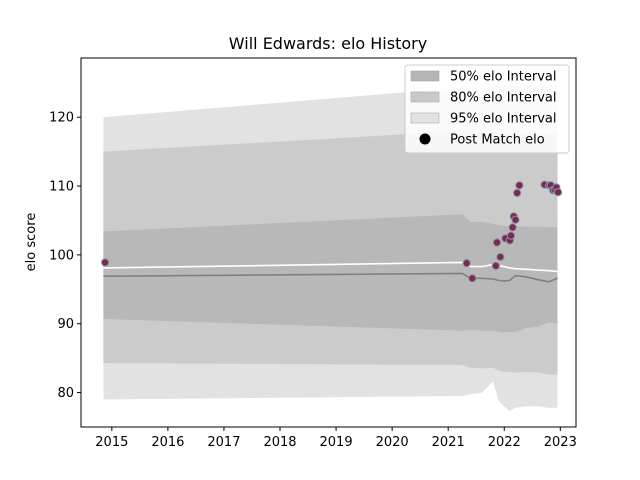 The width and height of the screenshot is (640, 480). What do you see at coordinates (330, 267) in the screenshot?
I see `median-line` at bounding box center [330, 267].